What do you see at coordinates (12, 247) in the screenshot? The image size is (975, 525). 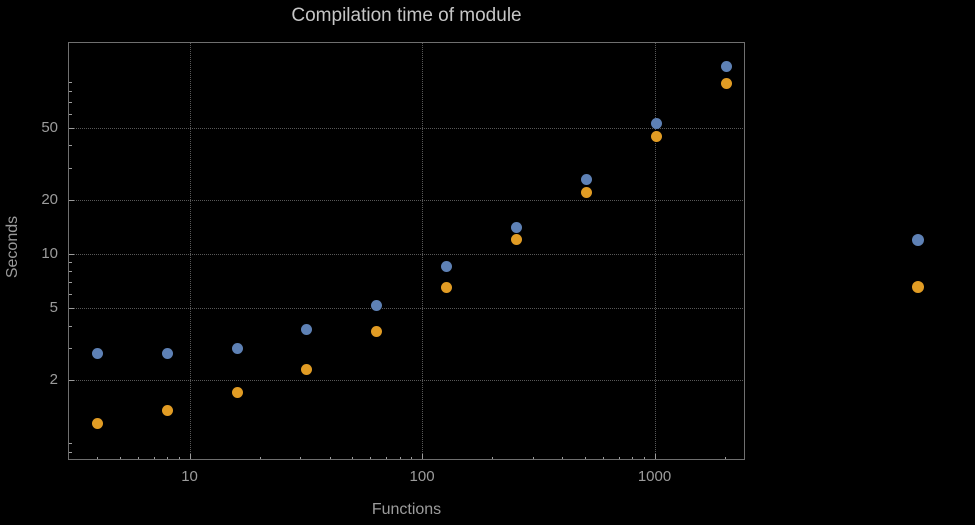 I see `y-axis-label: Seconds` at bounding box center [12, 247].